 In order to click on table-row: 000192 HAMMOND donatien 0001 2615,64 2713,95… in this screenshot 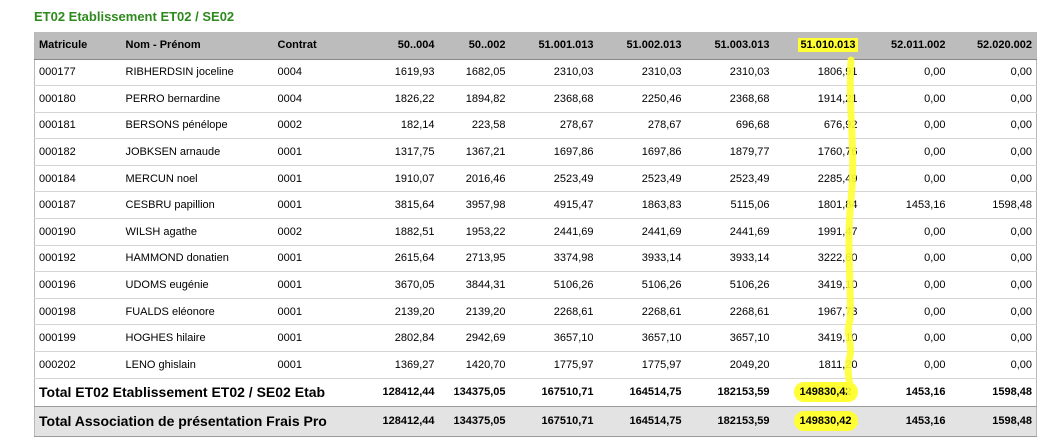, I will do `click(535, 259)`.